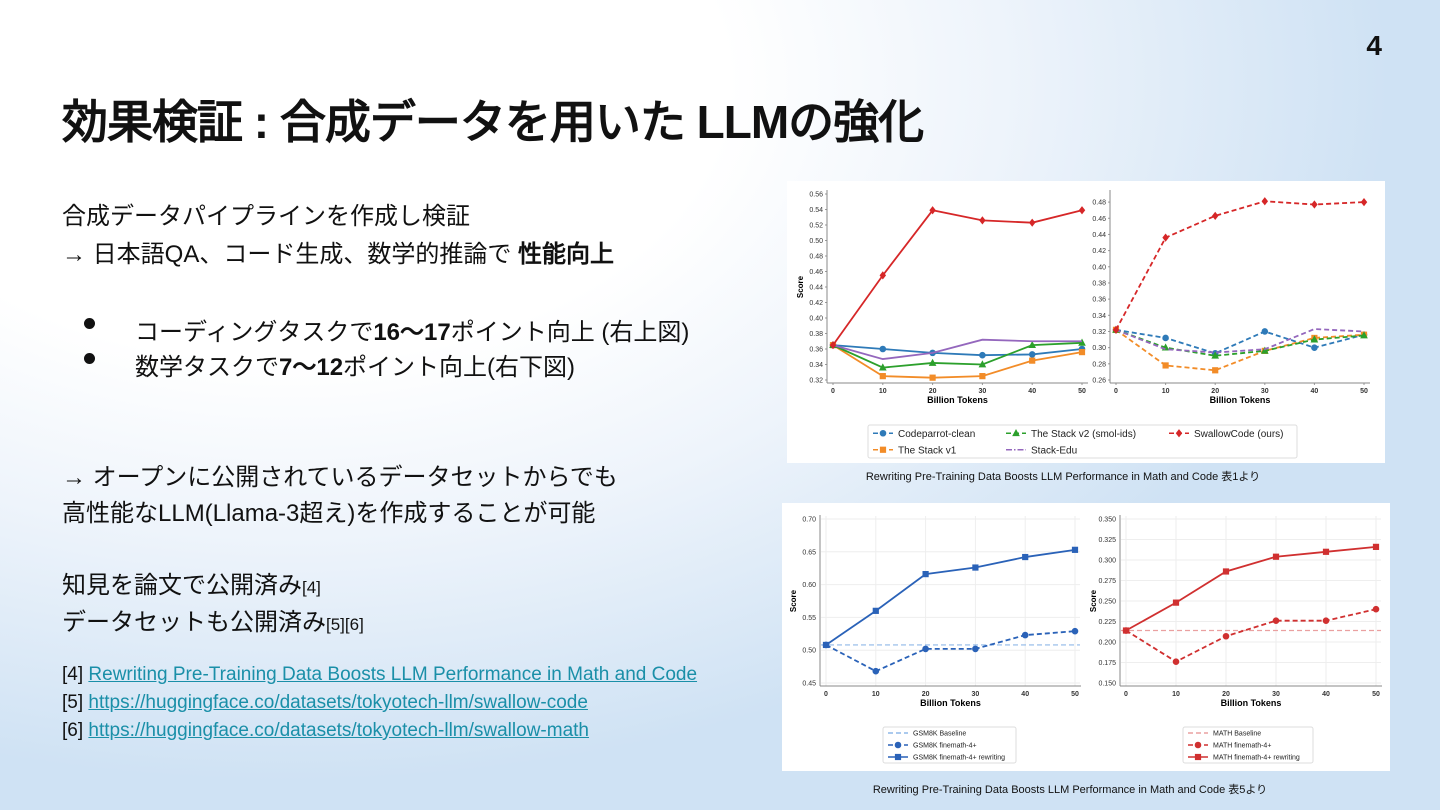 This screenshot has width=1440, height=810. Describe the element at coordinates (207, 367) in the screenshot. I see `text-segment: 数学タスクで` at that location.